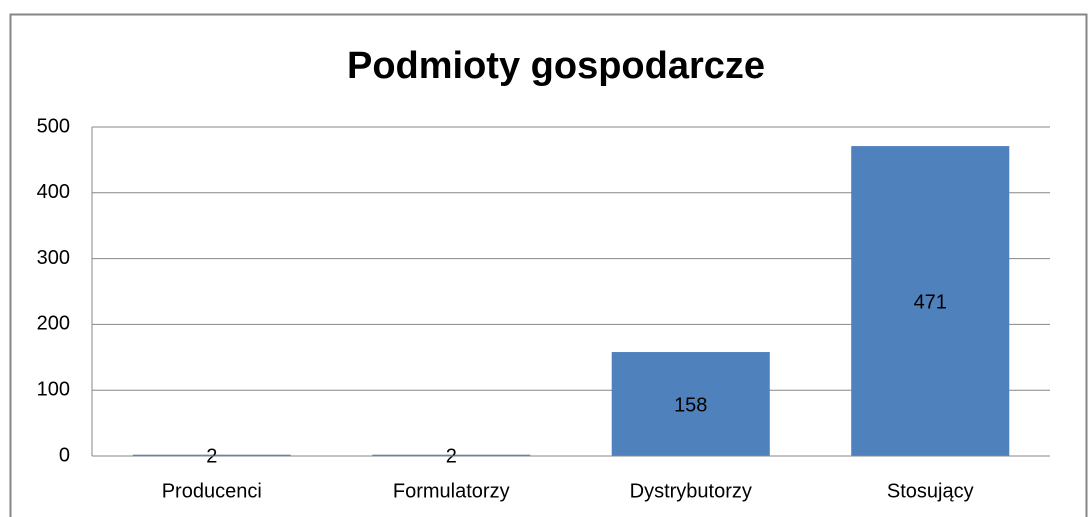  I want to click on x-tick-label: Producenci, so click(212, 491).